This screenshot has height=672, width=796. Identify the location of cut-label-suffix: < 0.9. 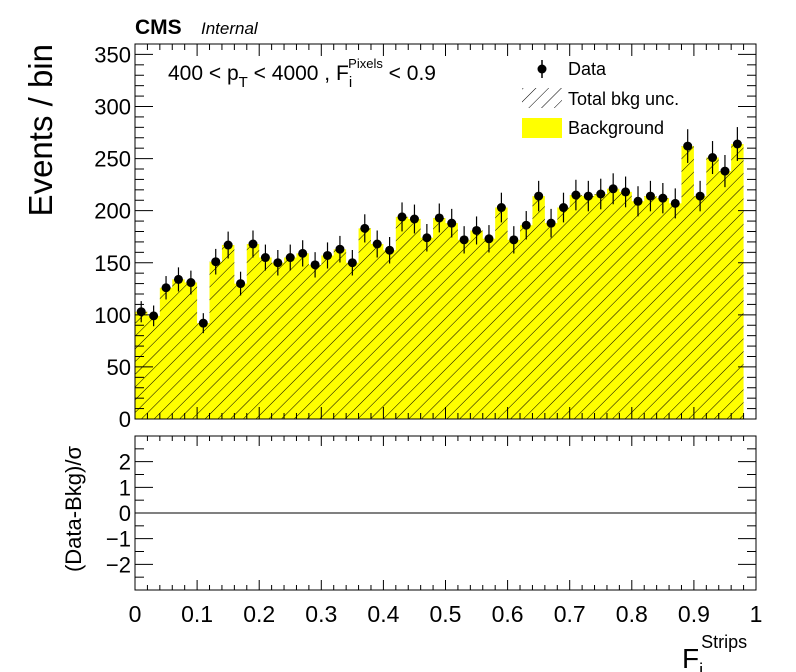
(409, 73).